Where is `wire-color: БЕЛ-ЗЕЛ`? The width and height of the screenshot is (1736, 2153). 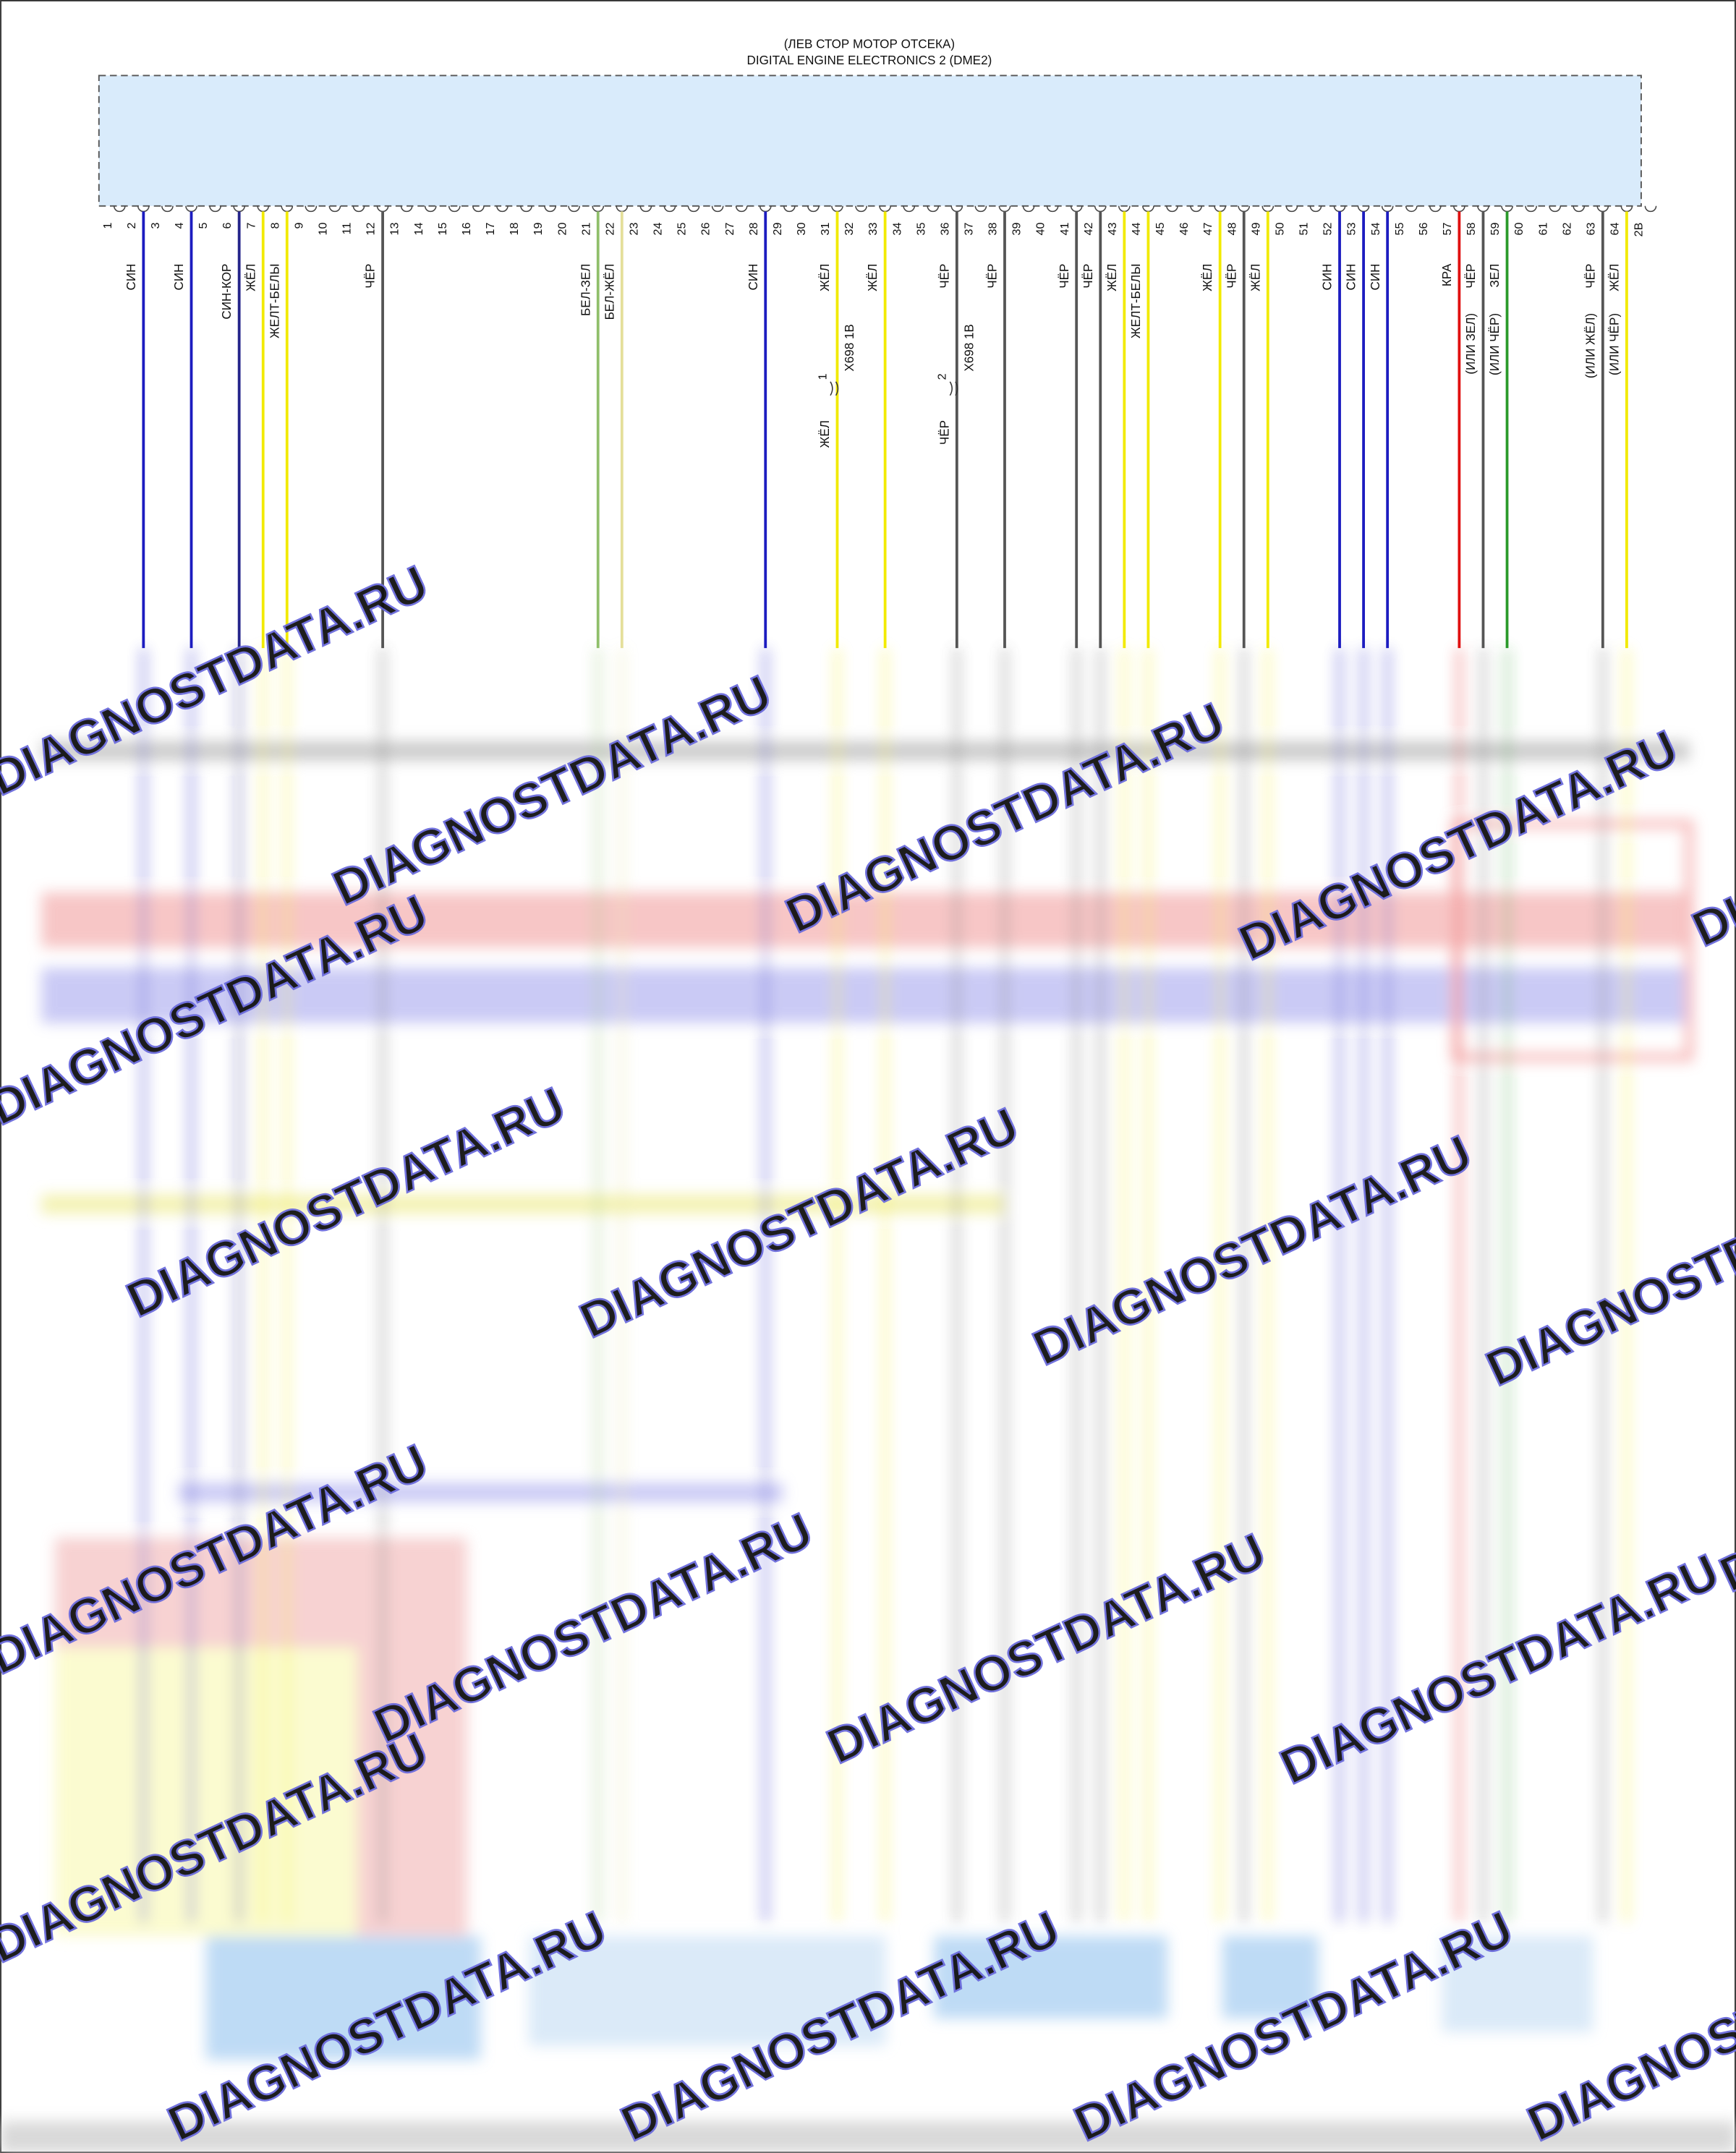 wire-color: БЕЛ-ЗЕЛ is located at coordinates (585, 290).